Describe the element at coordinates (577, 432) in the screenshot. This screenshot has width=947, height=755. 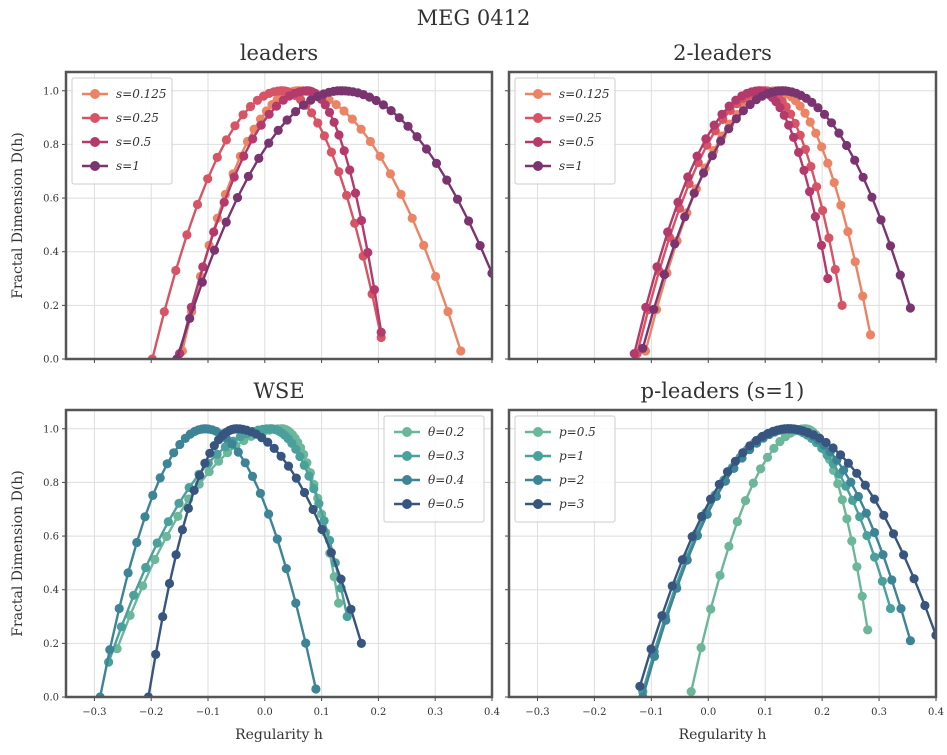
I see `legend-label: p=0.5` at that location.